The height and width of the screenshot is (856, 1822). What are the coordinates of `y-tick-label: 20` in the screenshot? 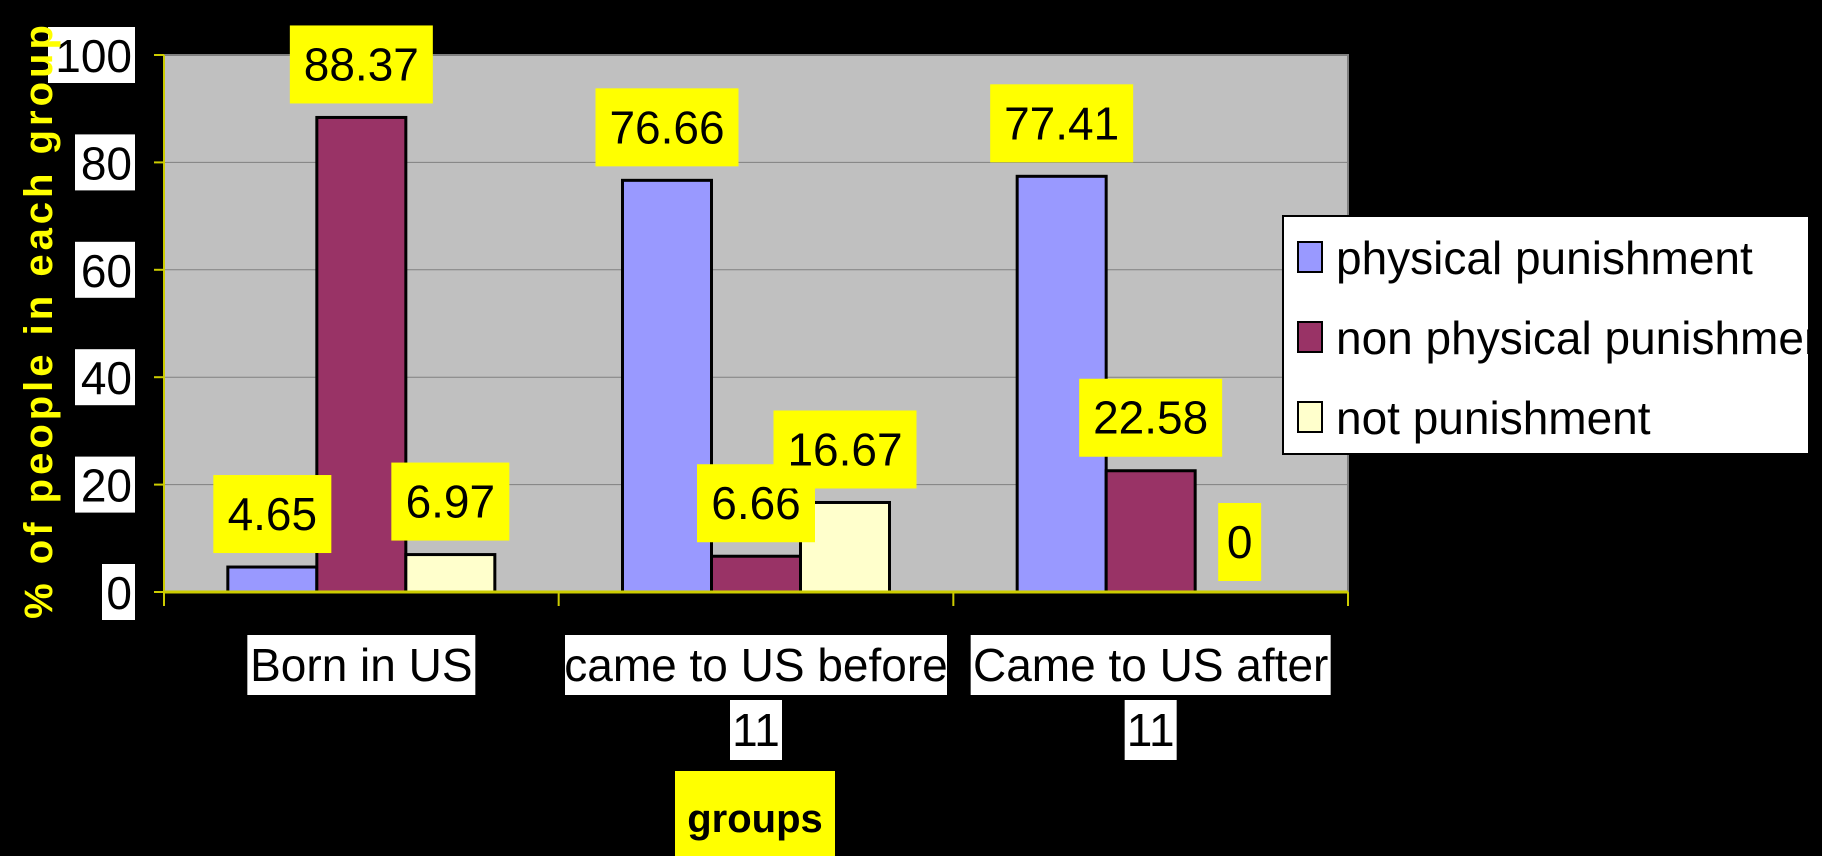 It's located at (106, 486).